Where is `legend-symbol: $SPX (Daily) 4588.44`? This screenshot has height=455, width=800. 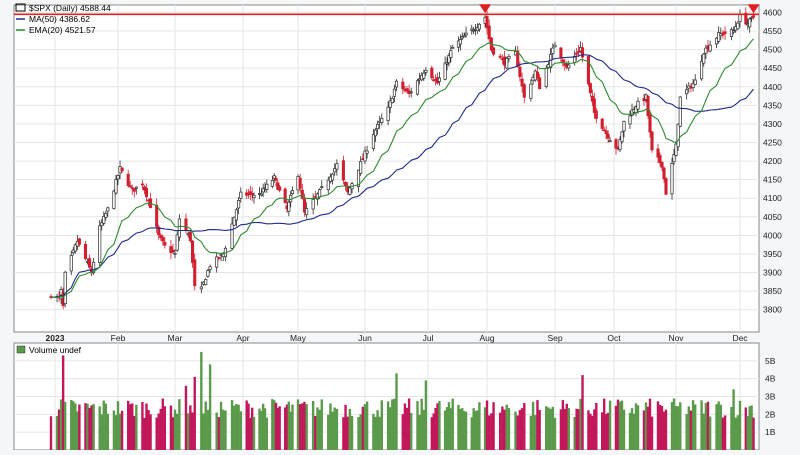 legend-symbol: $SPX (Daily) 4588.44 is located at coordinates (70, 8).